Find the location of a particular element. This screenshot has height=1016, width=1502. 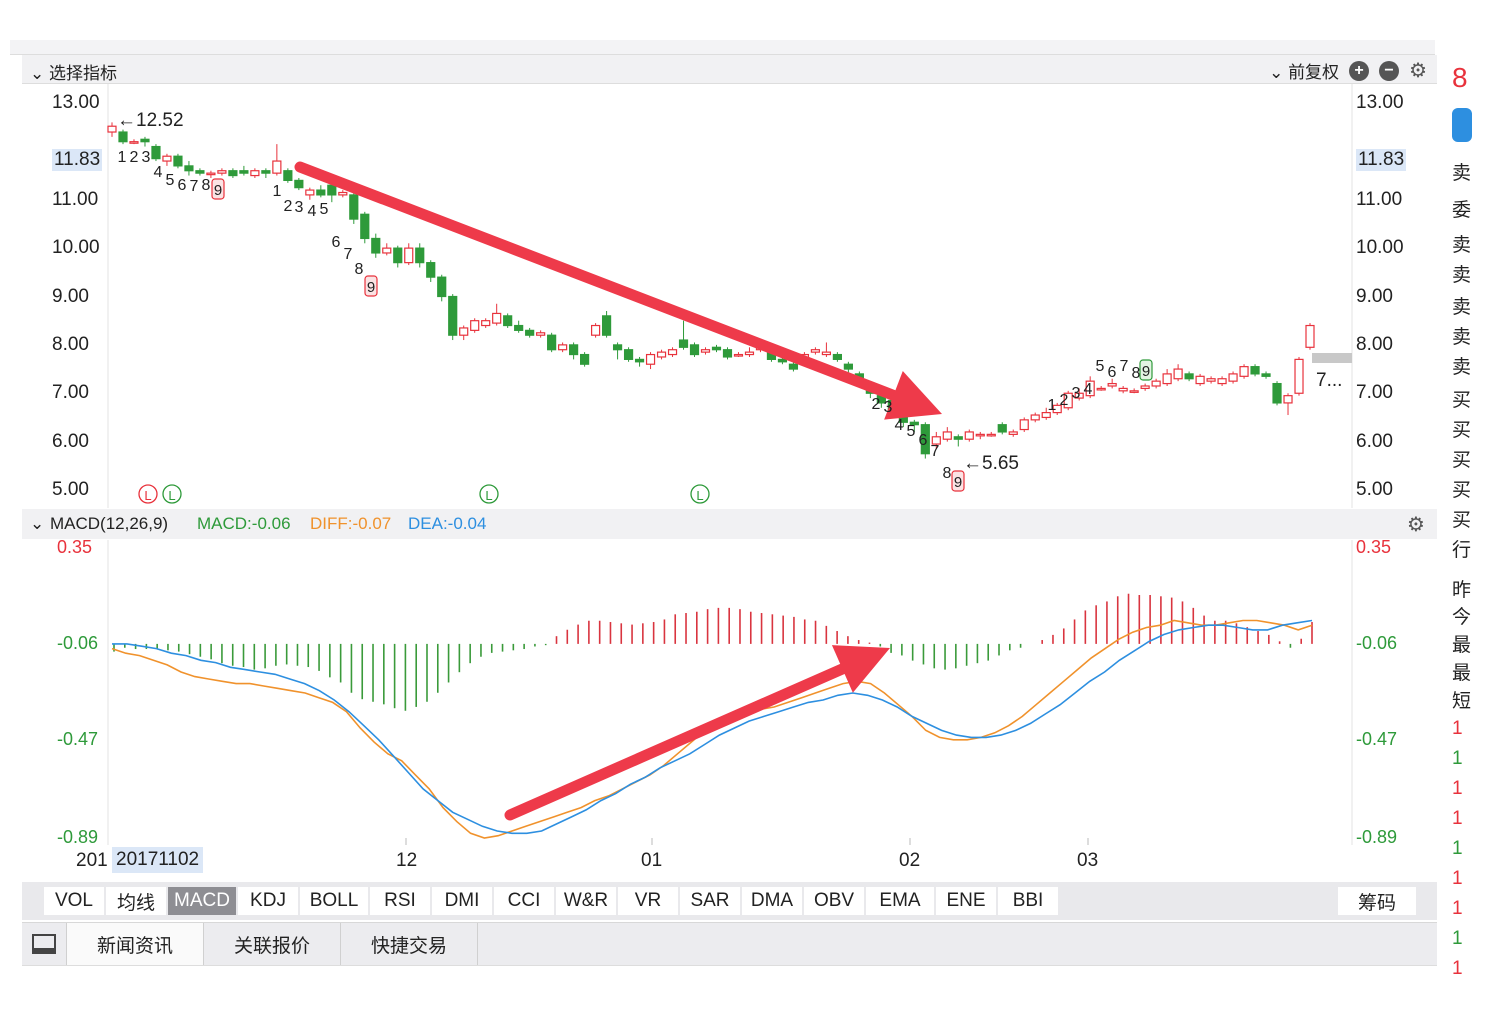

tab-quick-trade: 快捷交易 is located at coordinates (409, 944).